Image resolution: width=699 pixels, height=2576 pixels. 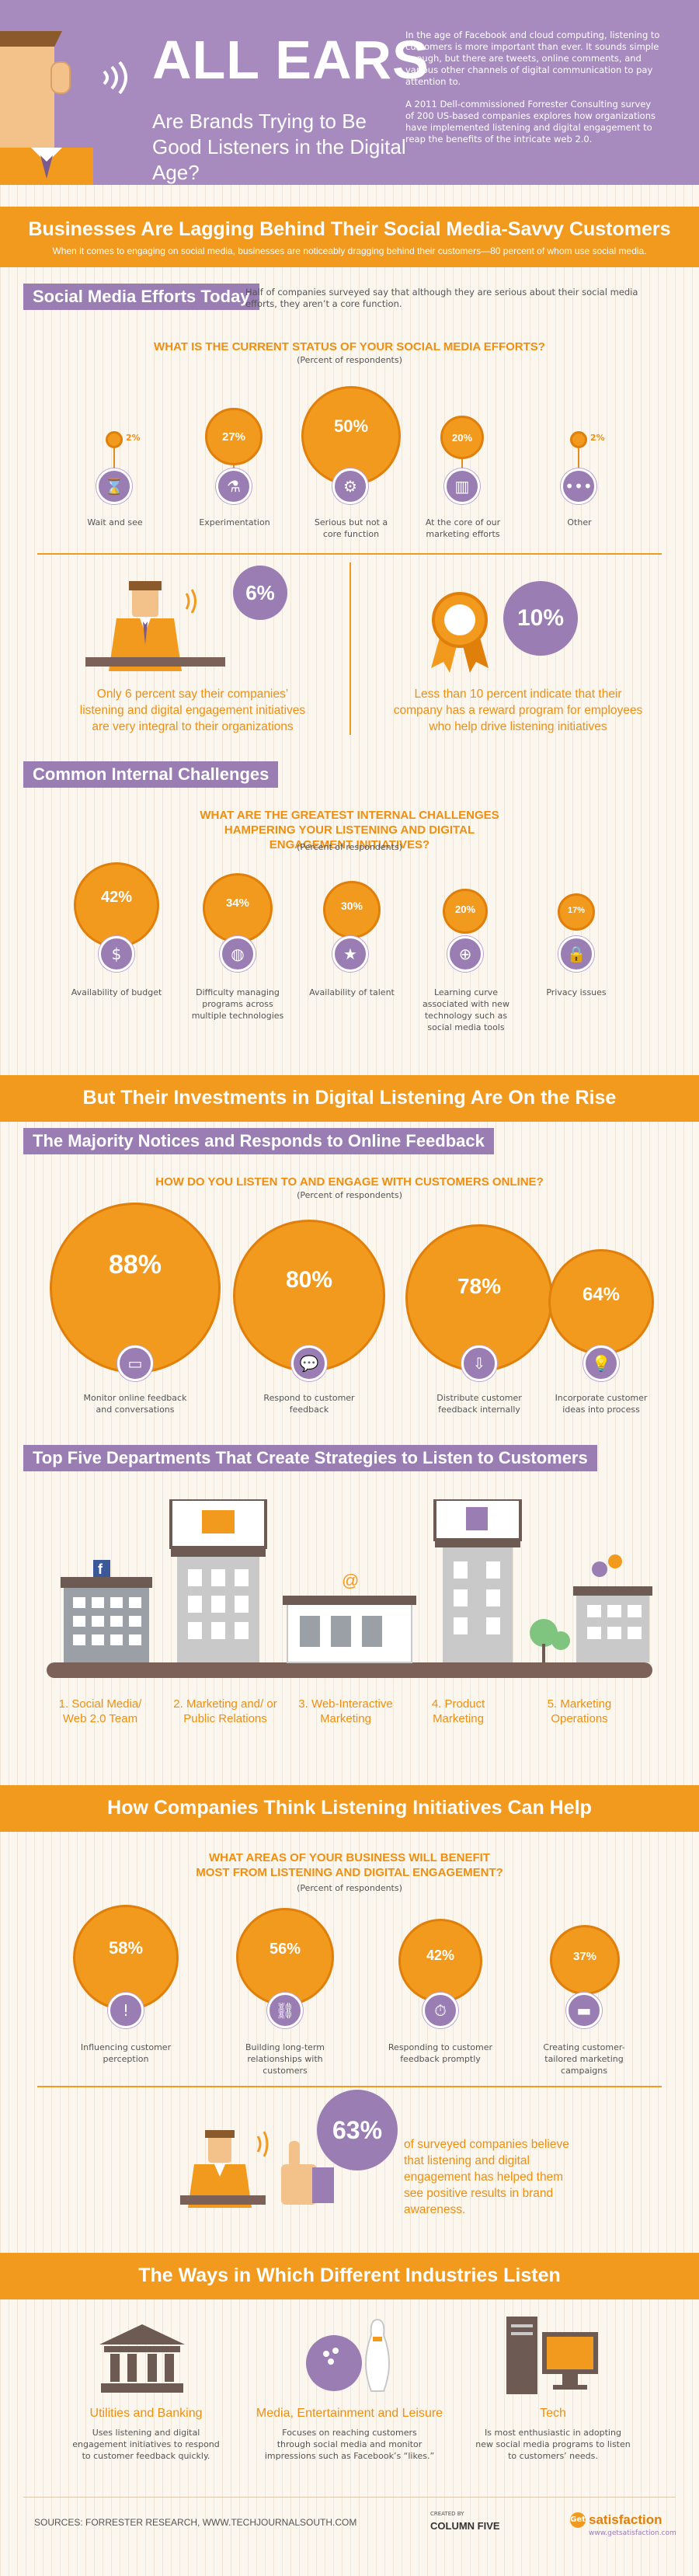 What do you see at coordinates (126, 2053) in the screenshot?
I see `item-label: Influencing customer perception` at bounding box center [126, 2053].